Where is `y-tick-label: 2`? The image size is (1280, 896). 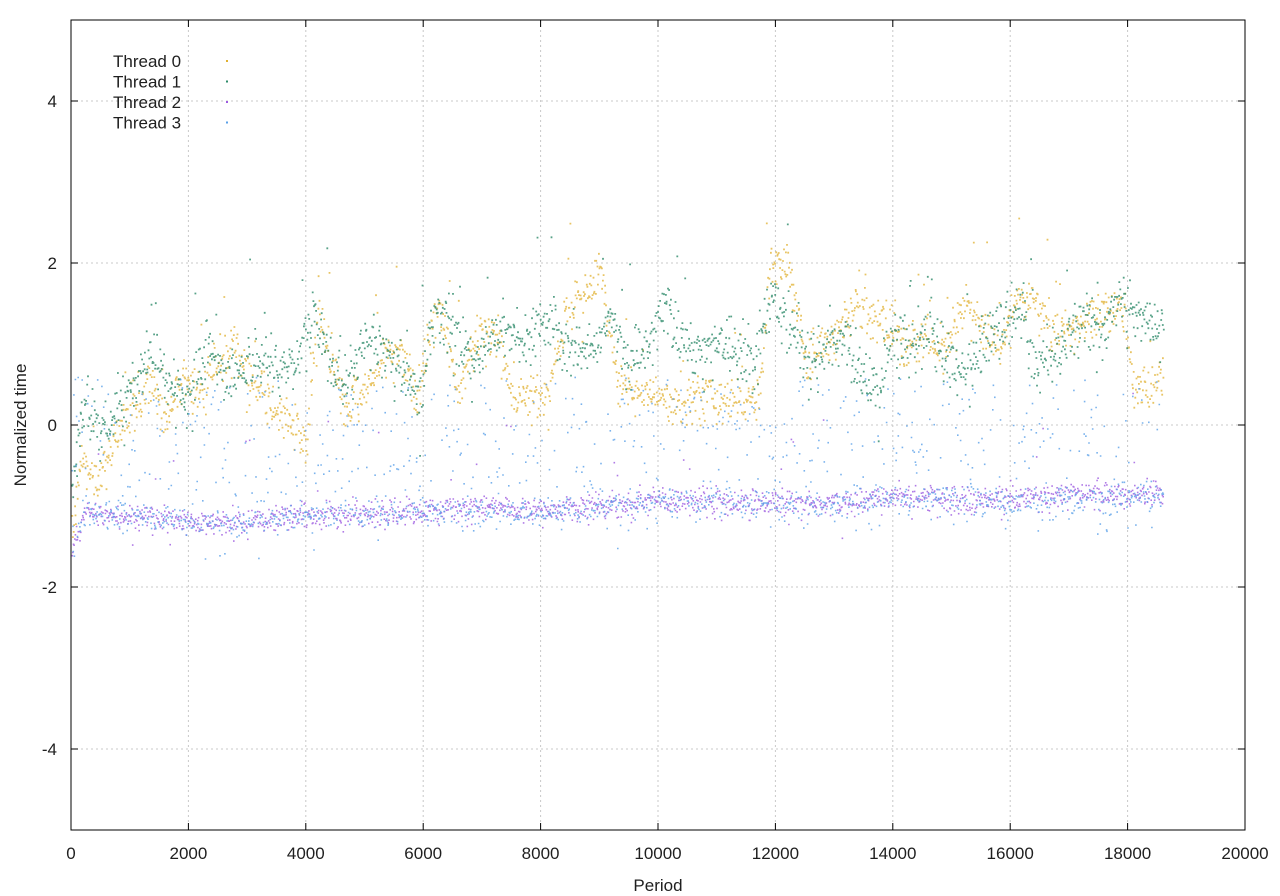
y-tick-label: 2 is located at coordinates (52, 263).